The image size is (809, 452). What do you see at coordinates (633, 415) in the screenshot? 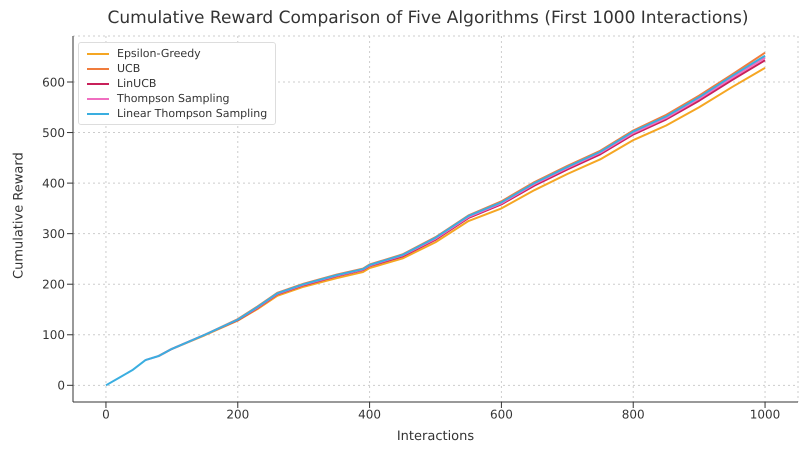
I see `x-tick-label: 800` at bounding box center [633, 415].